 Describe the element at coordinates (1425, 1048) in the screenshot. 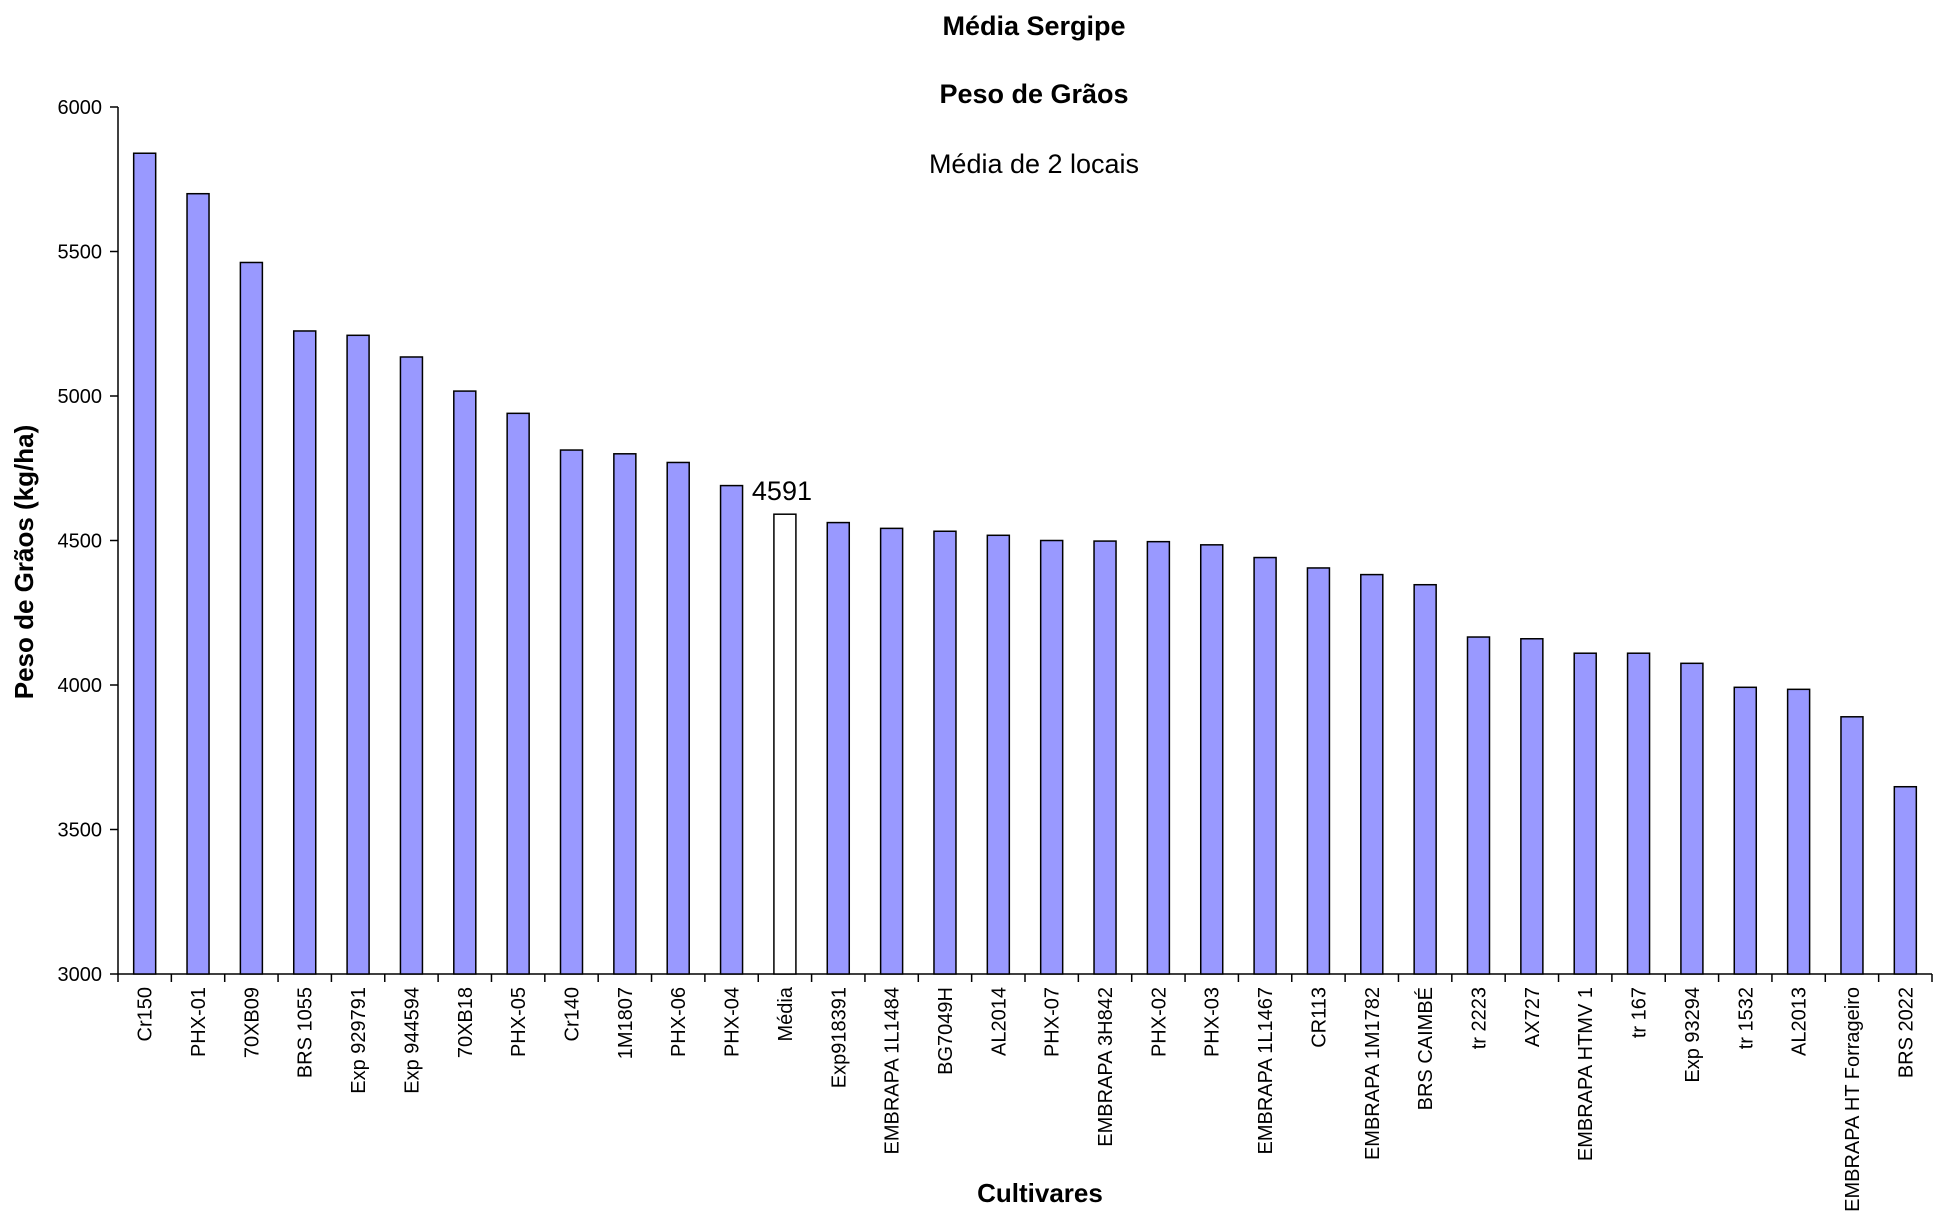

I see `x-tick-label: BRS CAIMBÉ` at that location.